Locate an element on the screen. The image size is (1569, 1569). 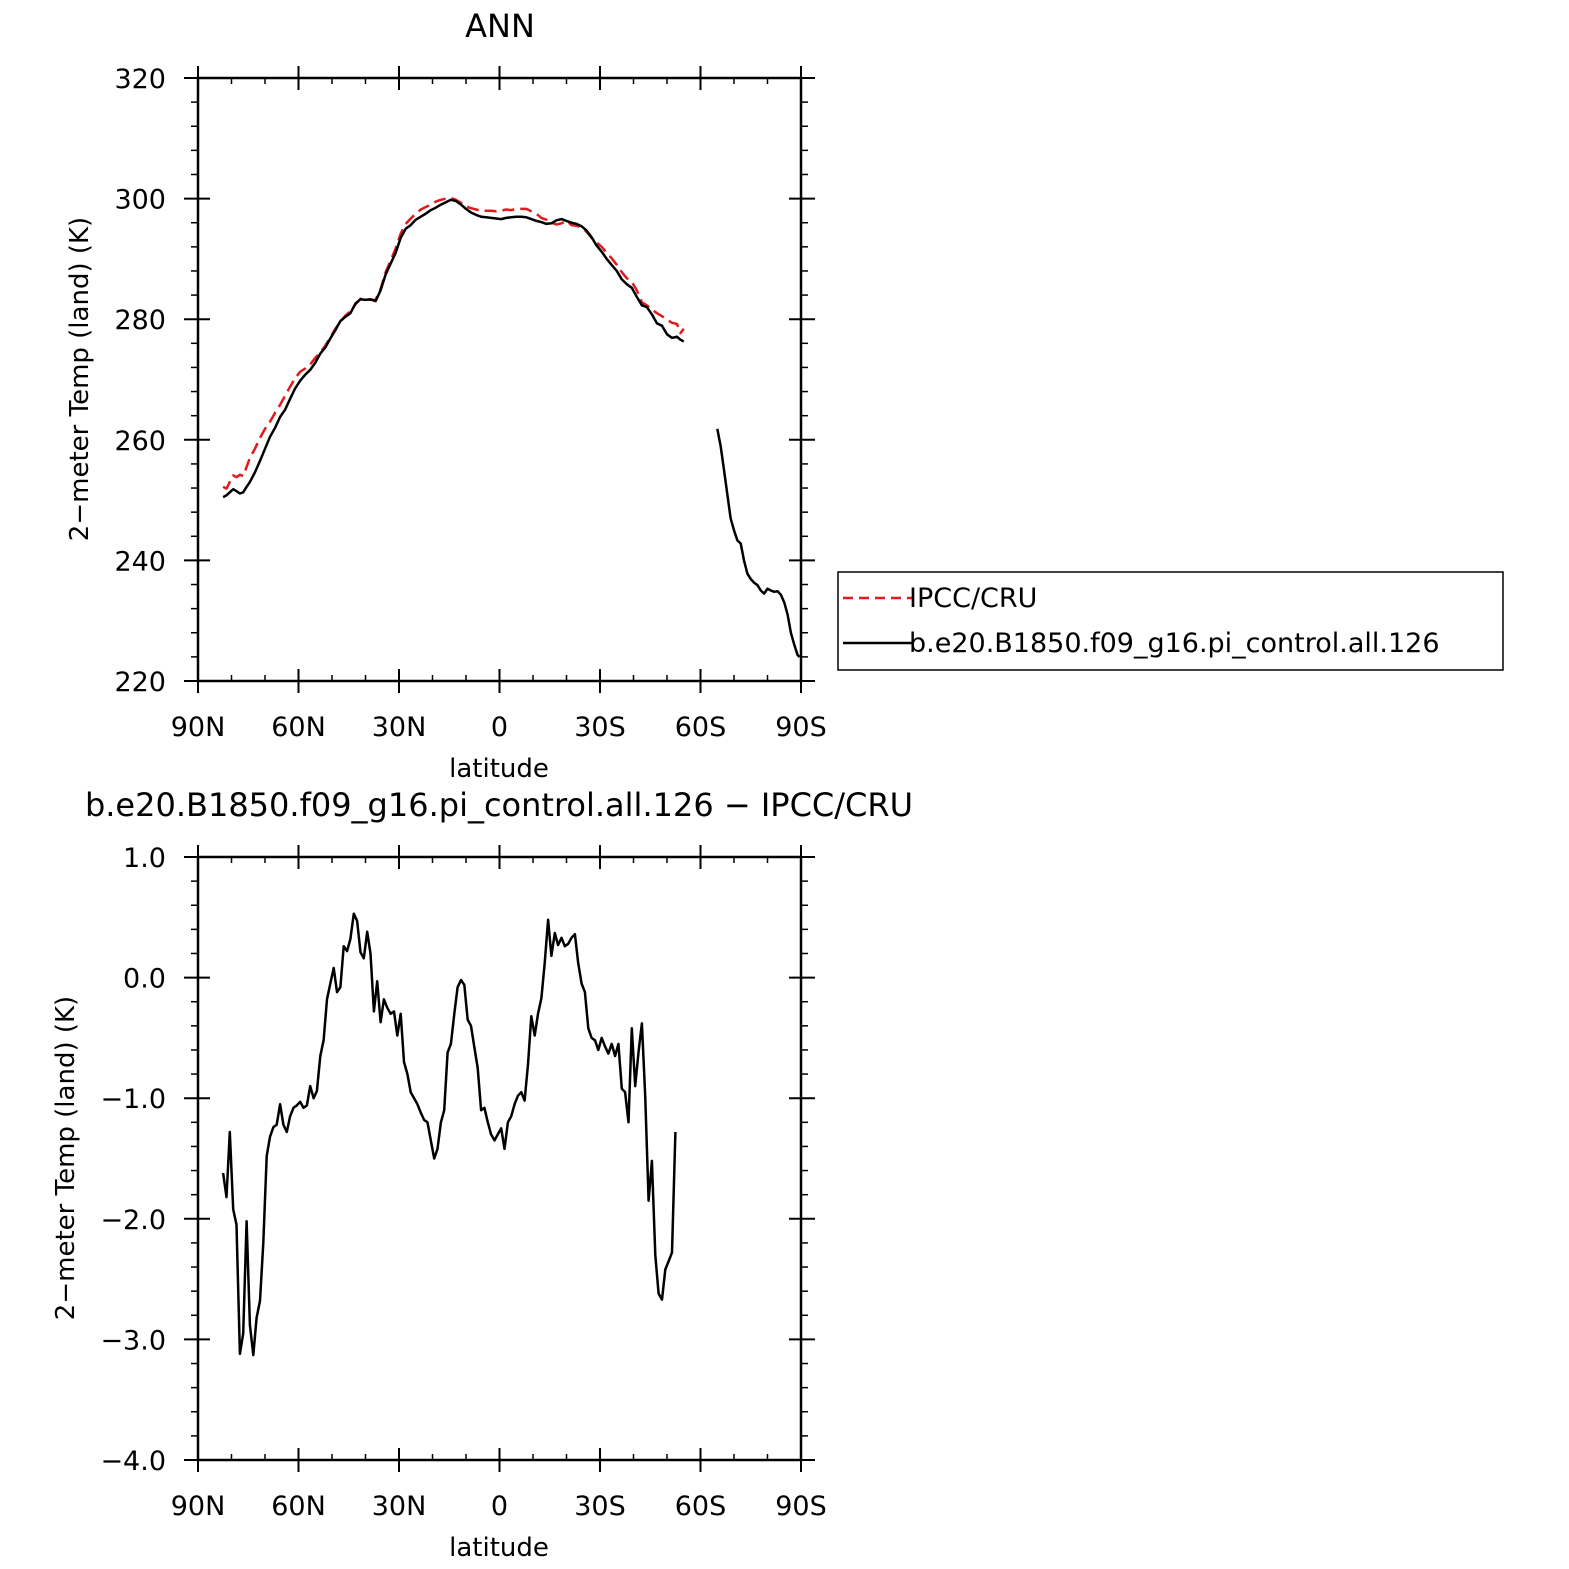
y-tick-label: 260 is located at coordinates (140, 441).